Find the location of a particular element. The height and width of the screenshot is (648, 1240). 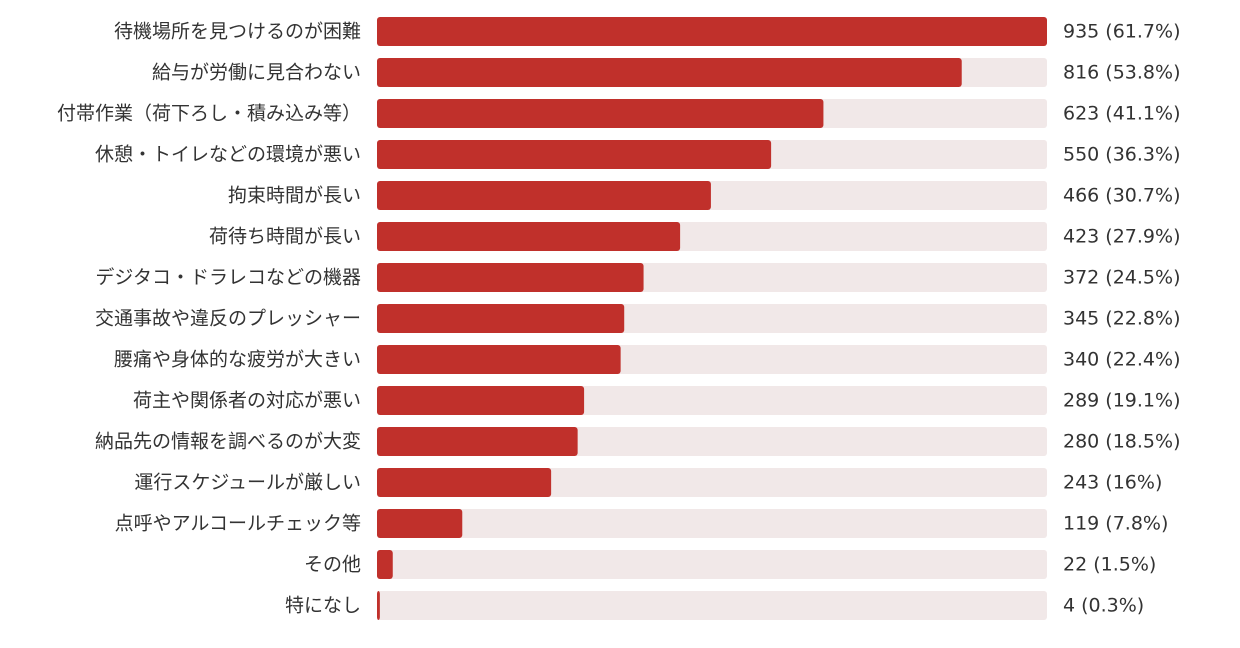

value-label: 466 (30.7%) is located at coordinates (1122, 196).